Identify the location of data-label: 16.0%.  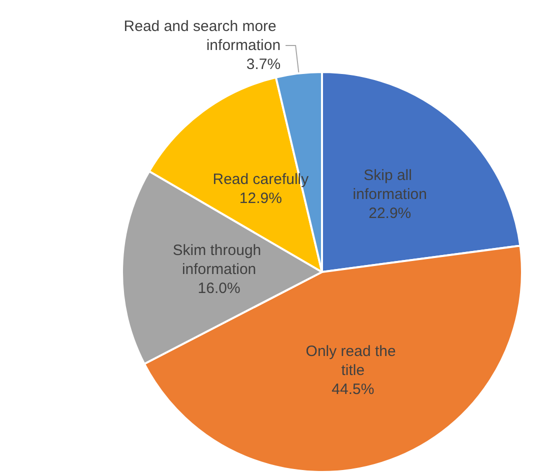
(219, 288).